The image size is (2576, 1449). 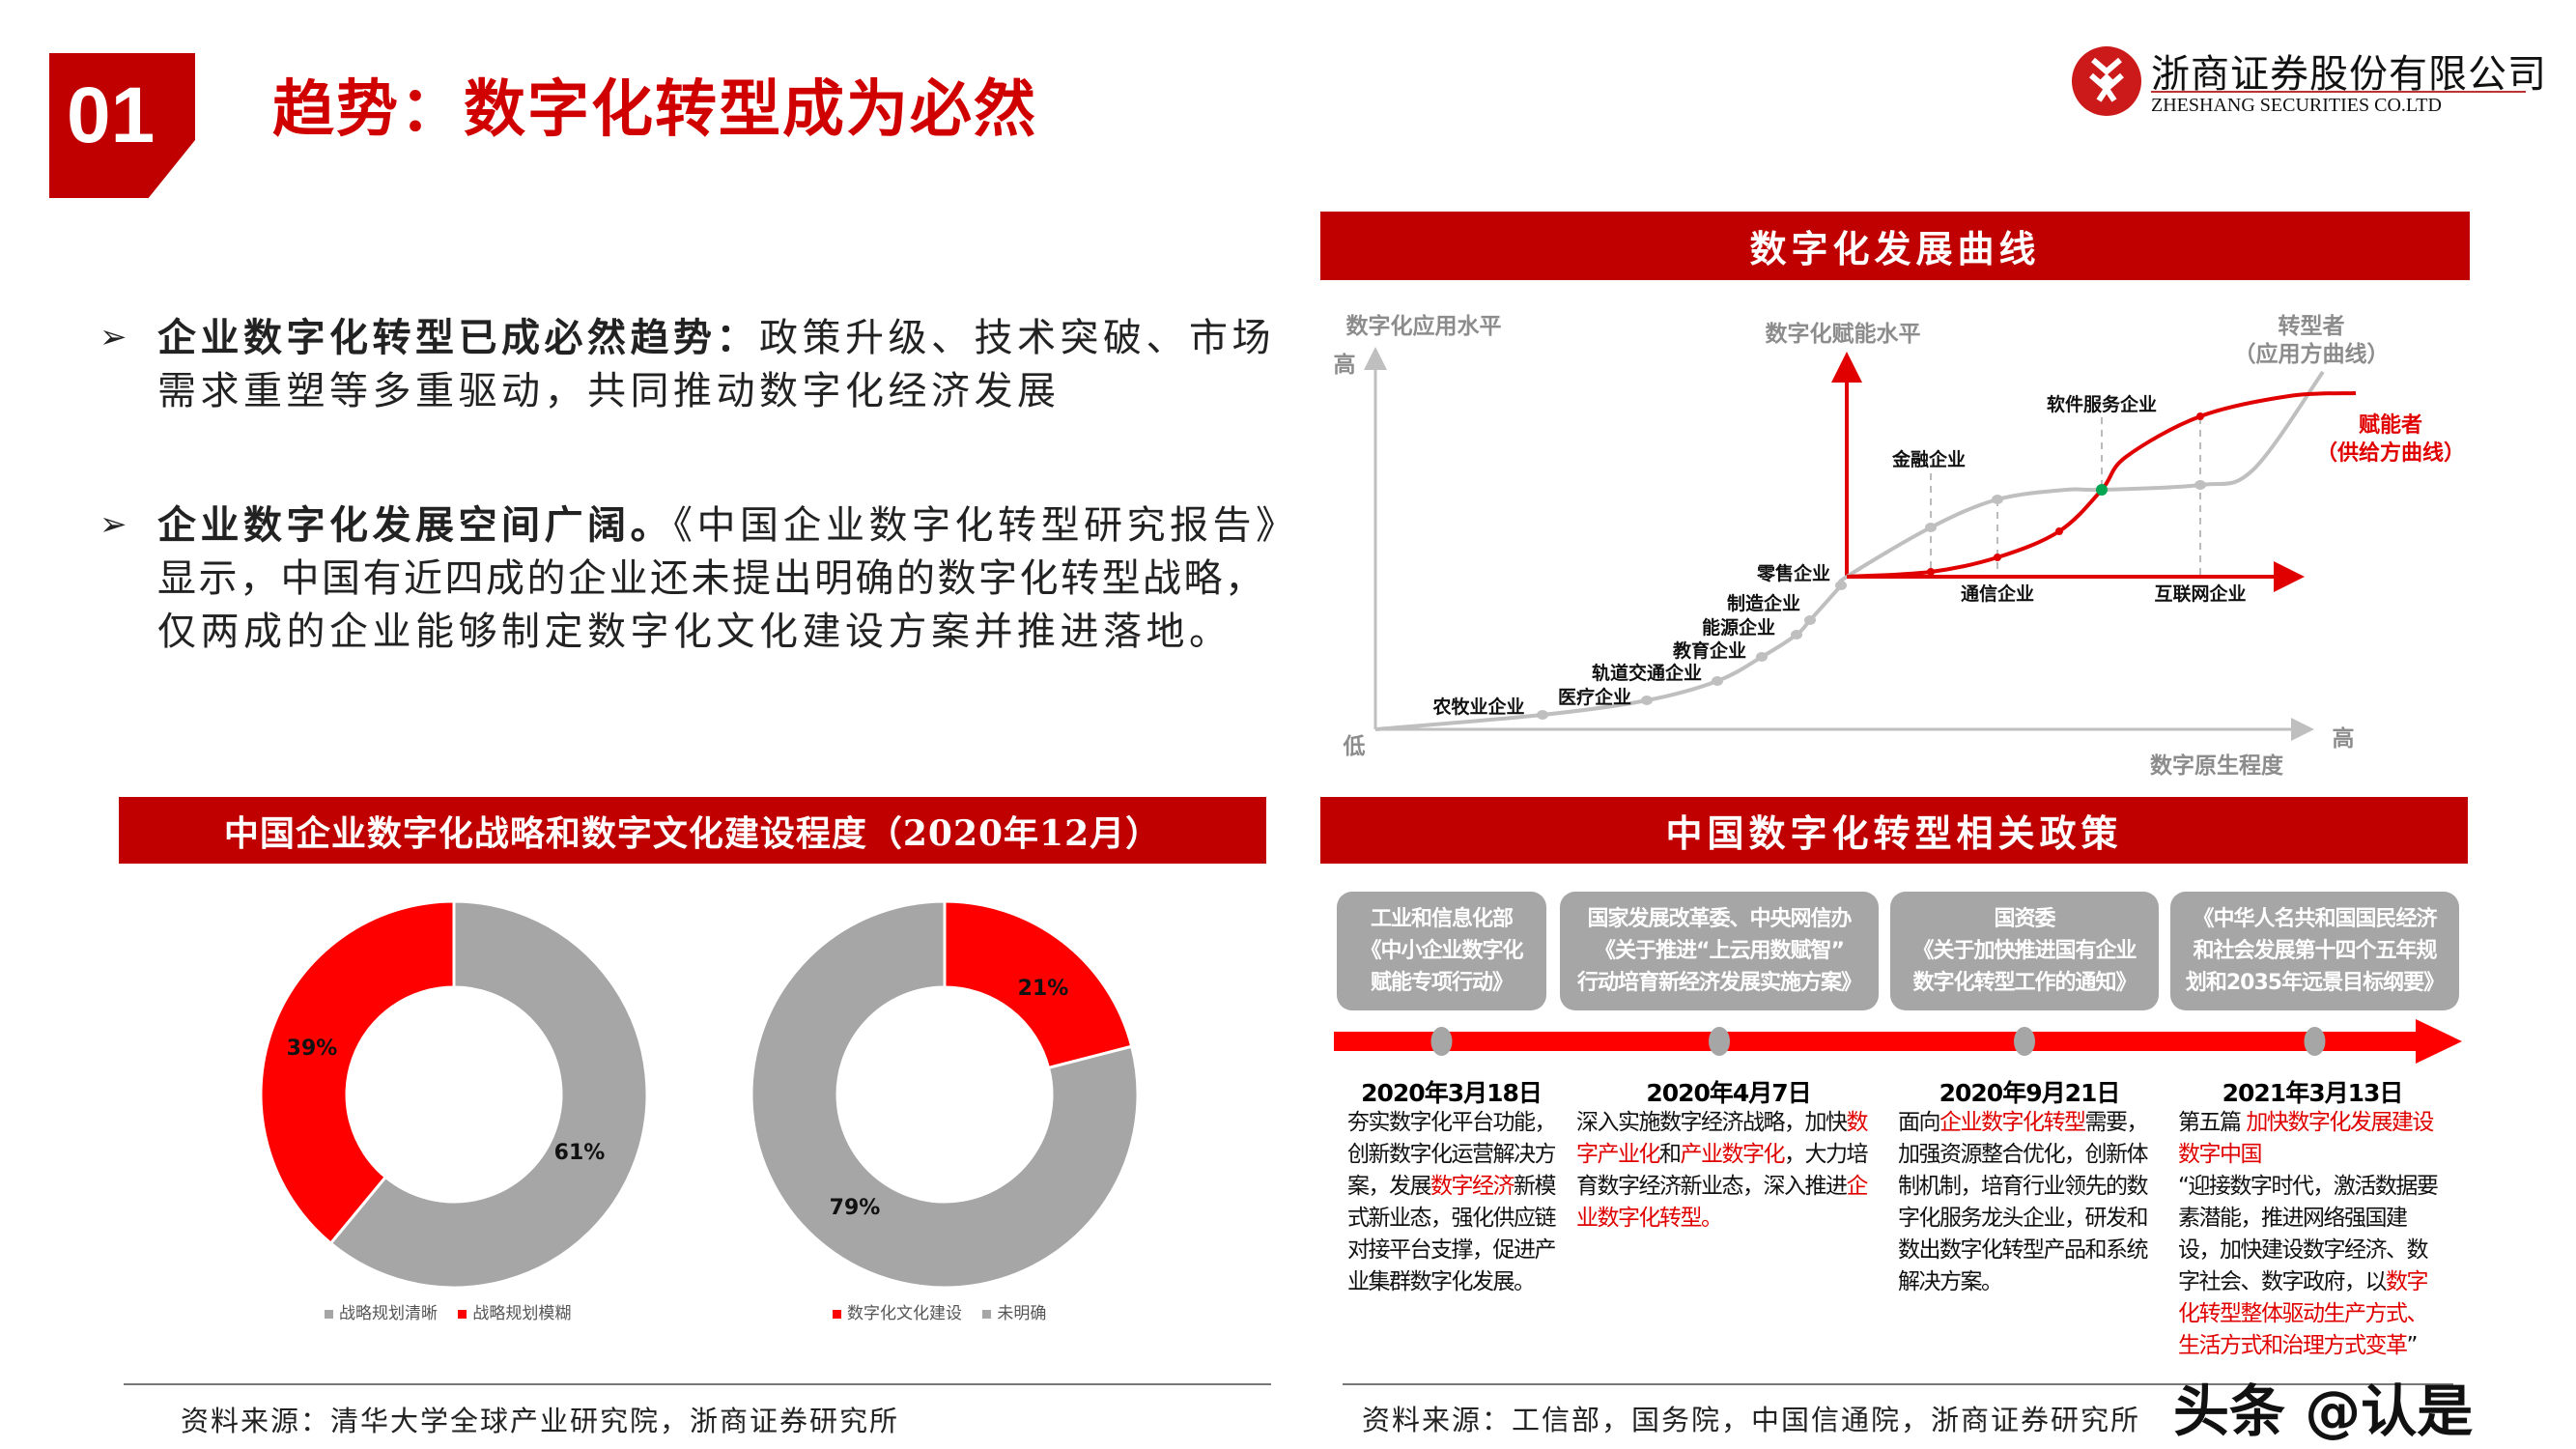 What do you see at coordinates (694, 632) in the screenshot?
I see `bullet-text: 仅两成的企业能够制定数字化文化建设方案并推进落地。` at bounding box center [694, 632].